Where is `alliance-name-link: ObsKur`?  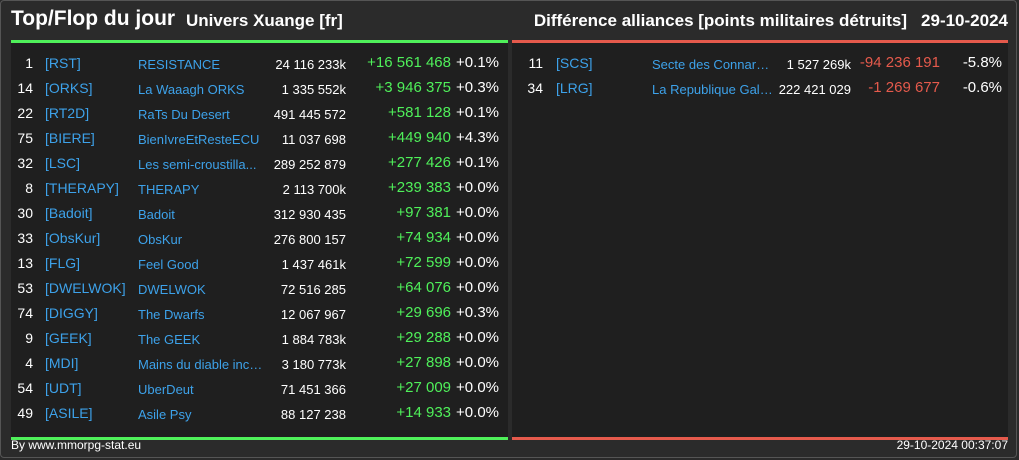 alliance-name-link: ObsKur is located at coordinates (160, 239).